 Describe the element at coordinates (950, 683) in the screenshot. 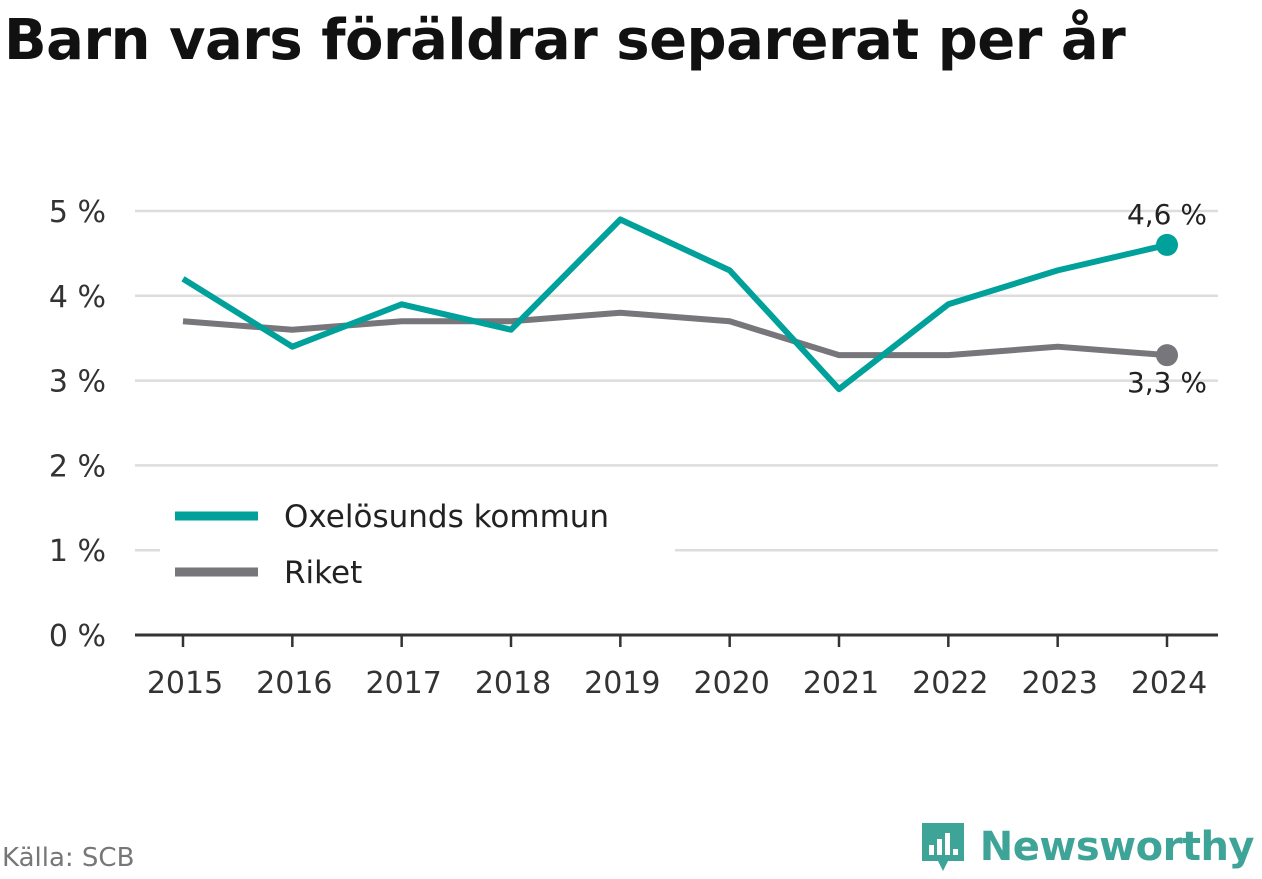

I see `x-tick-label: 2022` at that location.